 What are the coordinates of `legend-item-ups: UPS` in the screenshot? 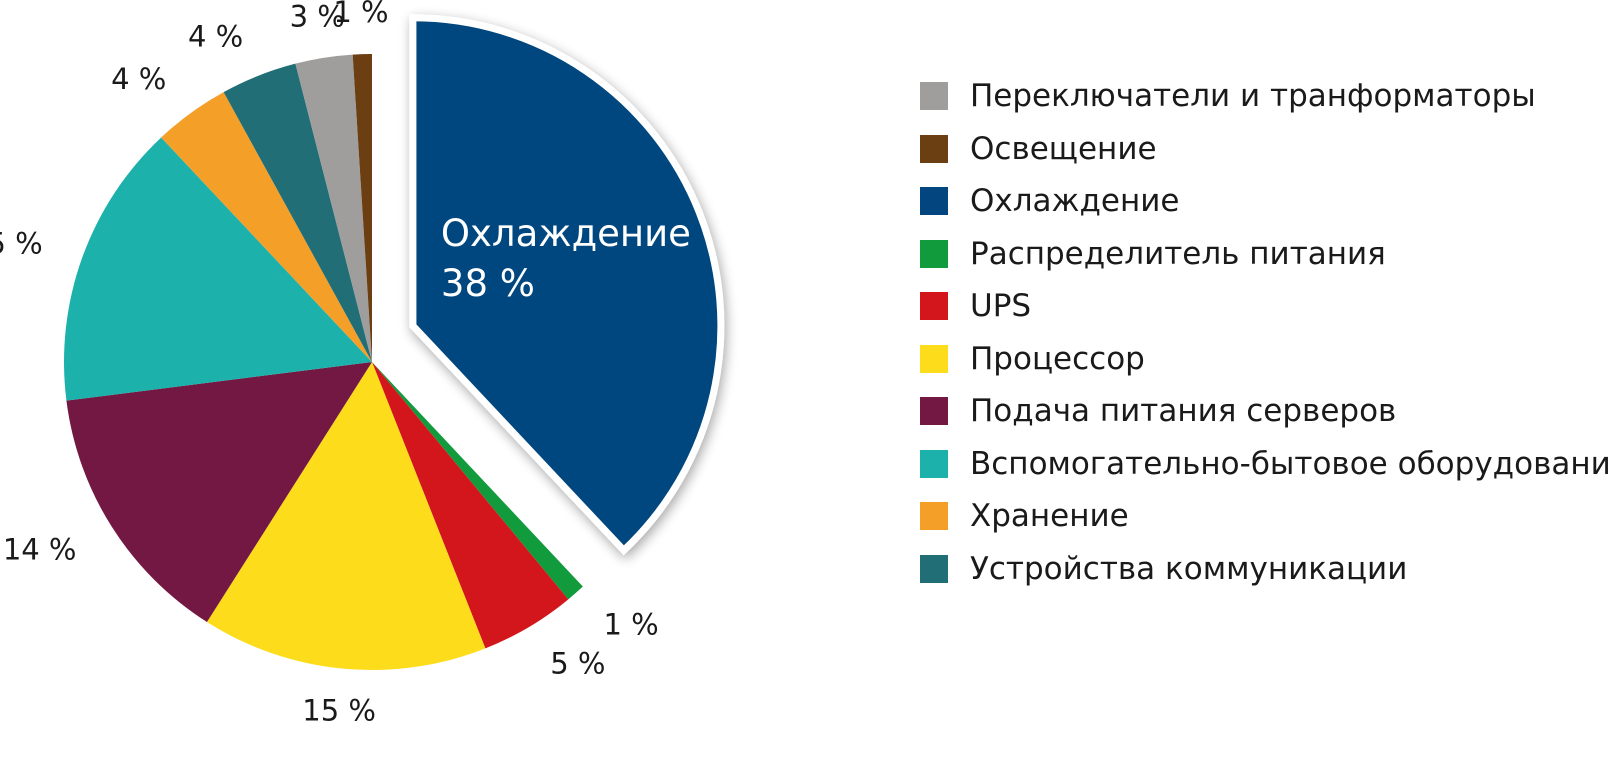 It's located at (1266, 306).